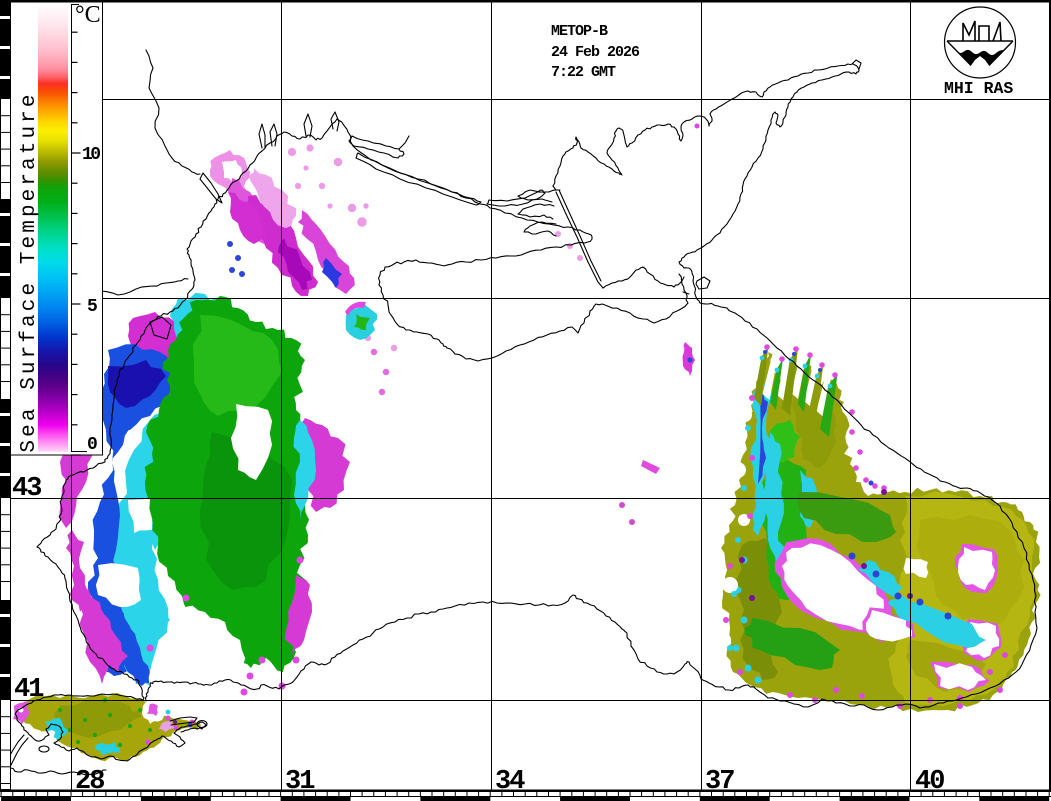 The width and height of the screenshot is (1051, 801). Describe the element at coordinates (978, 88) in the screenshot. I see `svg-text: MHI RAS` at that location.